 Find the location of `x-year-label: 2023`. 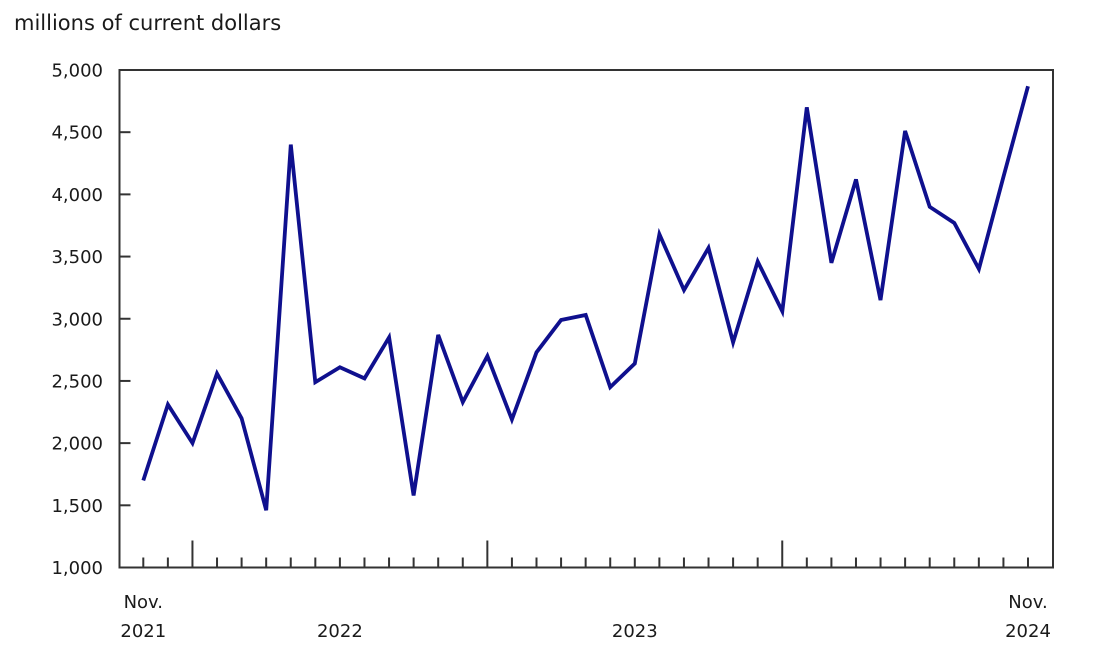

x-year-label: 2023 is located at coordinates (635, 631).